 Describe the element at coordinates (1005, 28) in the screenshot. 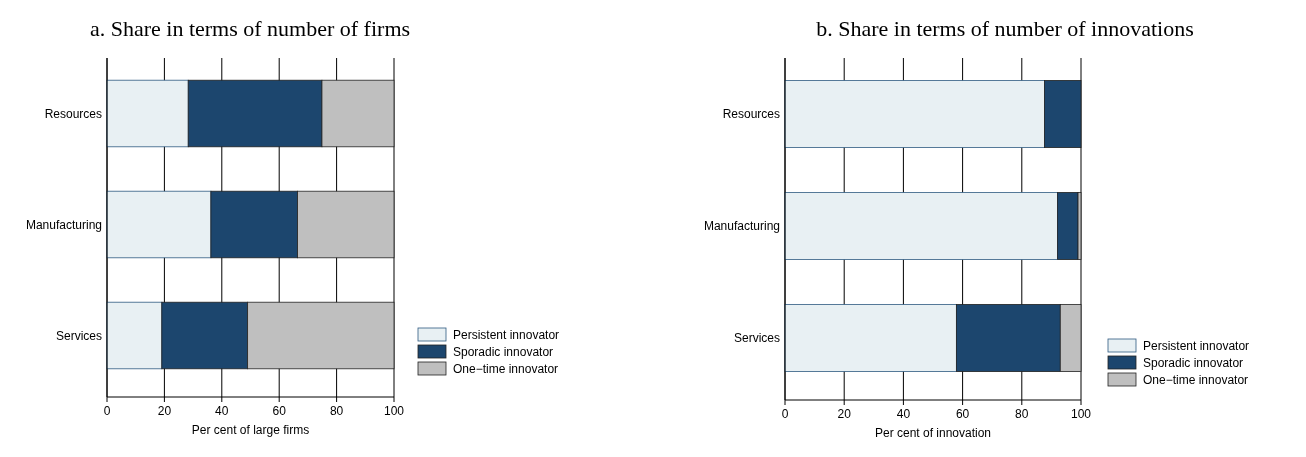

I see `chart-title: b. Share in terms of number of innovations` at that location.